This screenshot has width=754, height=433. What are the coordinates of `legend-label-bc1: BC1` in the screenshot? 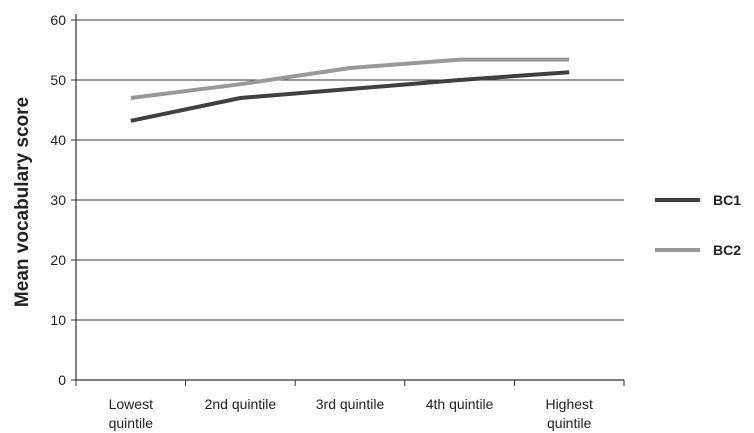 It's located at (727, 200).